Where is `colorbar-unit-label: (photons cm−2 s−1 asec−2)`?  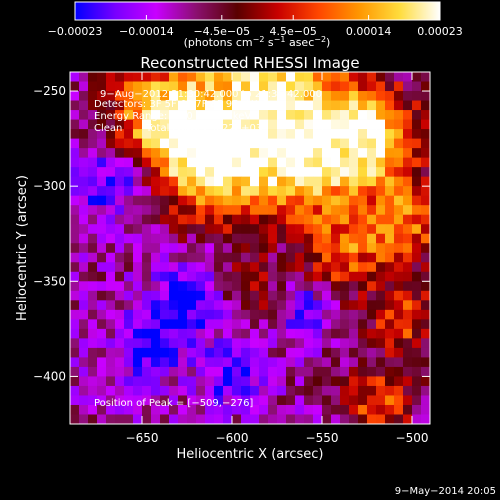
colorbar-unit-label: (photons cm−2 s−1 asec−2) is located at coordinates (257, 42).